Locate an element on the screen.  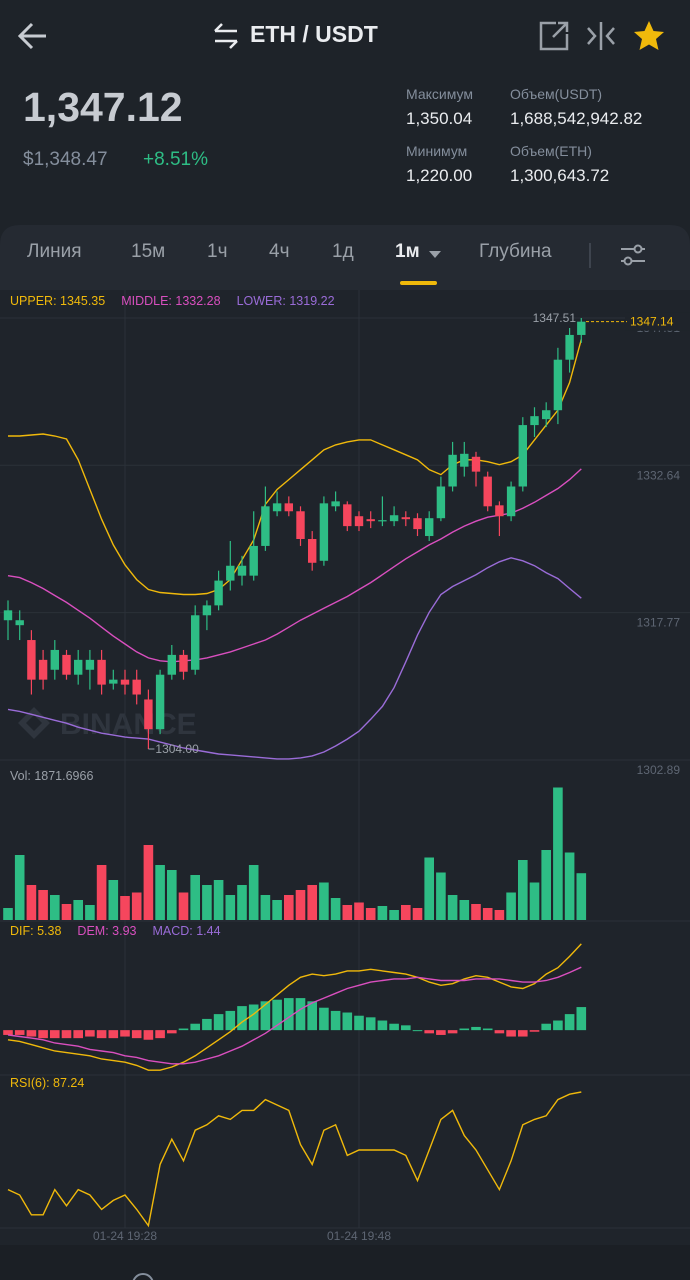
y-tick-label: 1332.64 is located at coordinates (659, 475).